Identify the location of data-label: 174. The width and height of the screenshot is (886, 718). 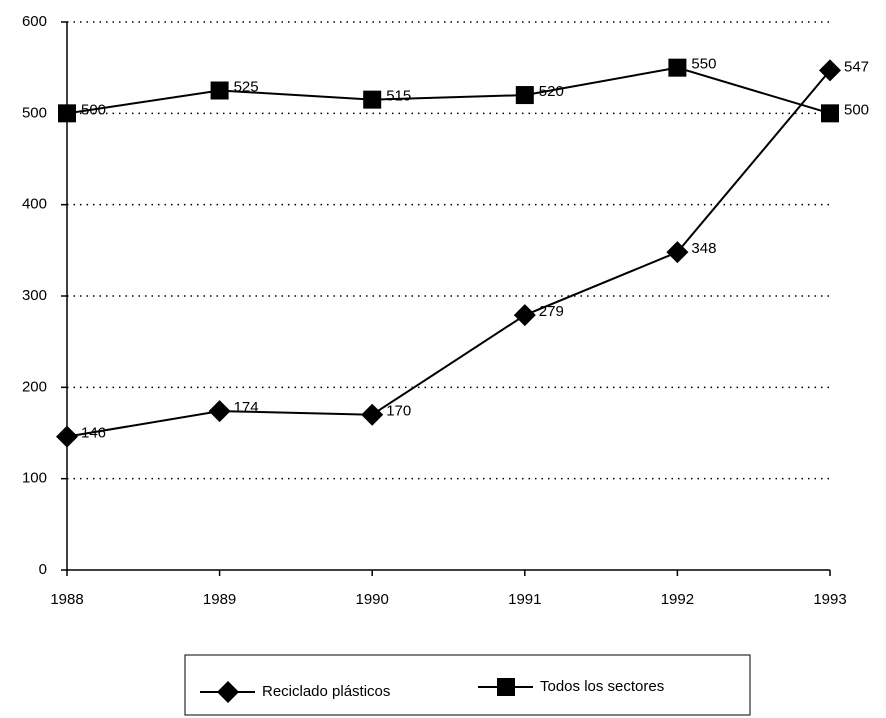
(246, 407).